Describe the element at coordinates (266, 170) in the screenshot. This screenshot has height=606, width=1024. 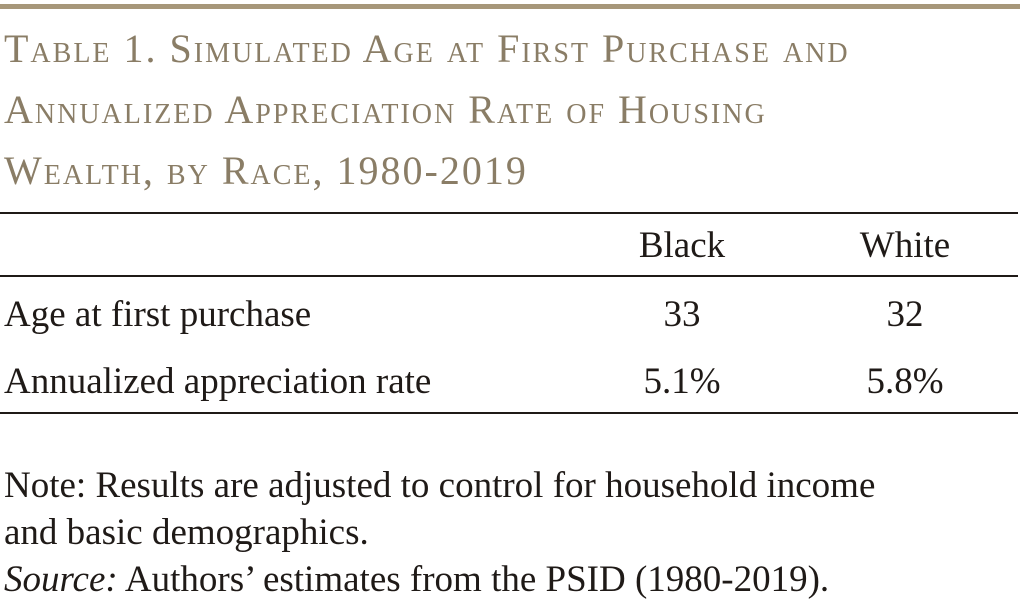
I see `table-title-line-3: Wealth, by Race, 1980-2019` at that location.